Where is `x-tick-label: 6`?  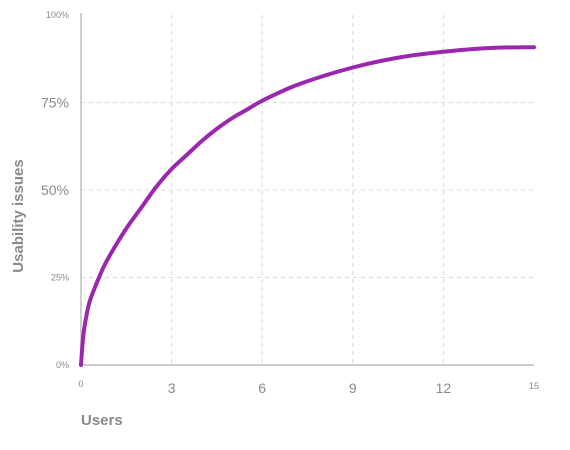
x-tick-label: 6 is located at coordinates (262, 388).